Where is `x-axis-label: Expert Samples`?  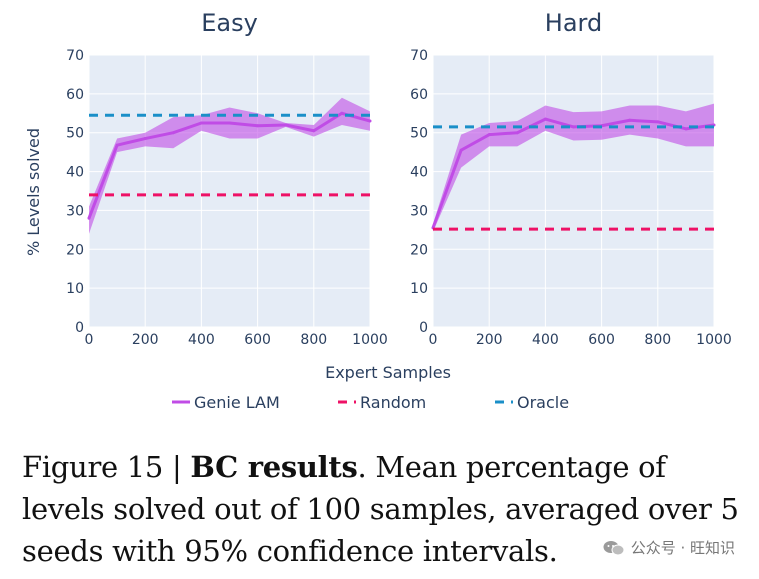
x-axis-label: Expert Samples is located at coordinates (388, 372).